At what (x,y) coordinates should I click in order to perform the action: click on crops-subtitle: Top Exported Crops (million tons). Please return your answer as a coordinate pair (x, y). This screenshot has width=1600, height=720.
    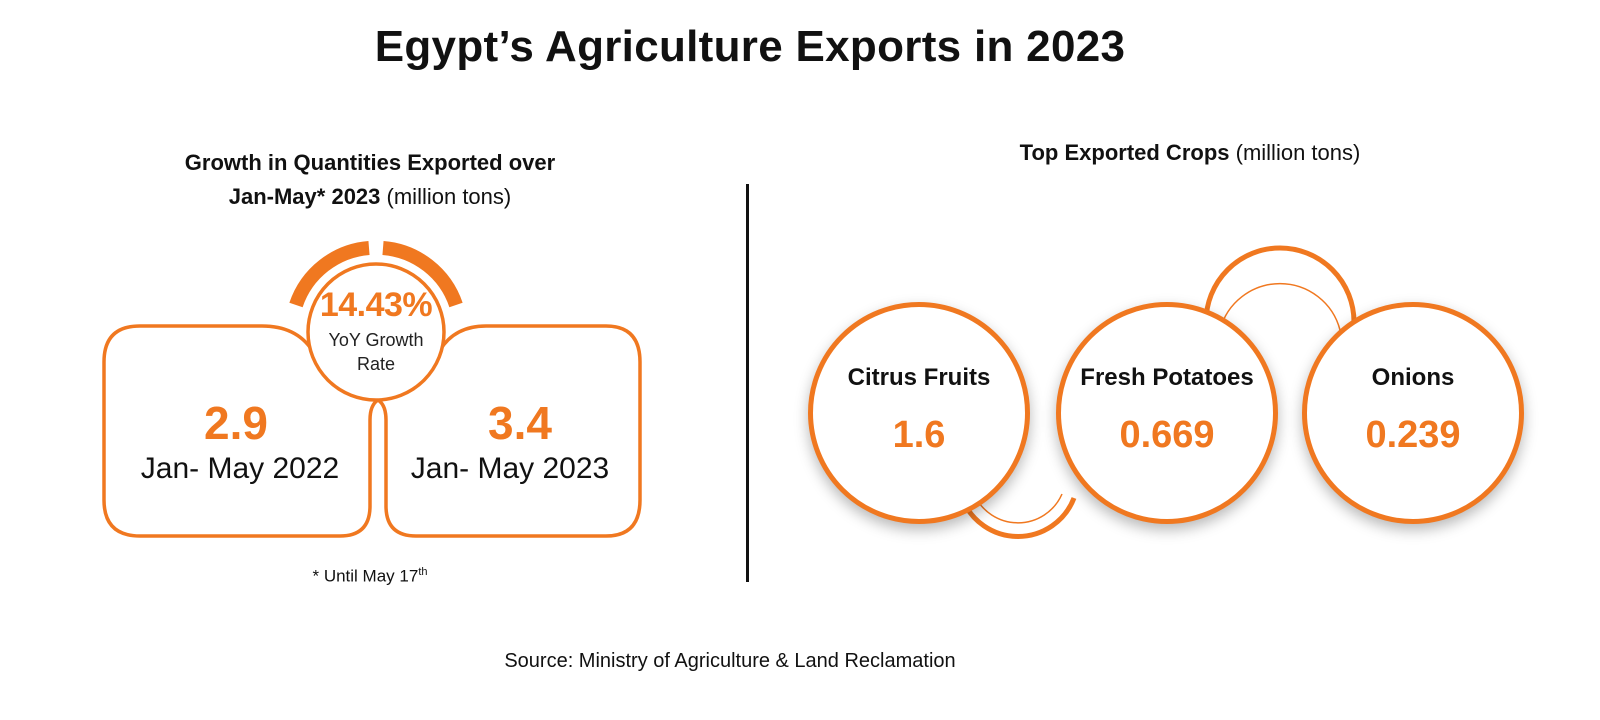
    Looking at the image, I should click on (1190, 153).